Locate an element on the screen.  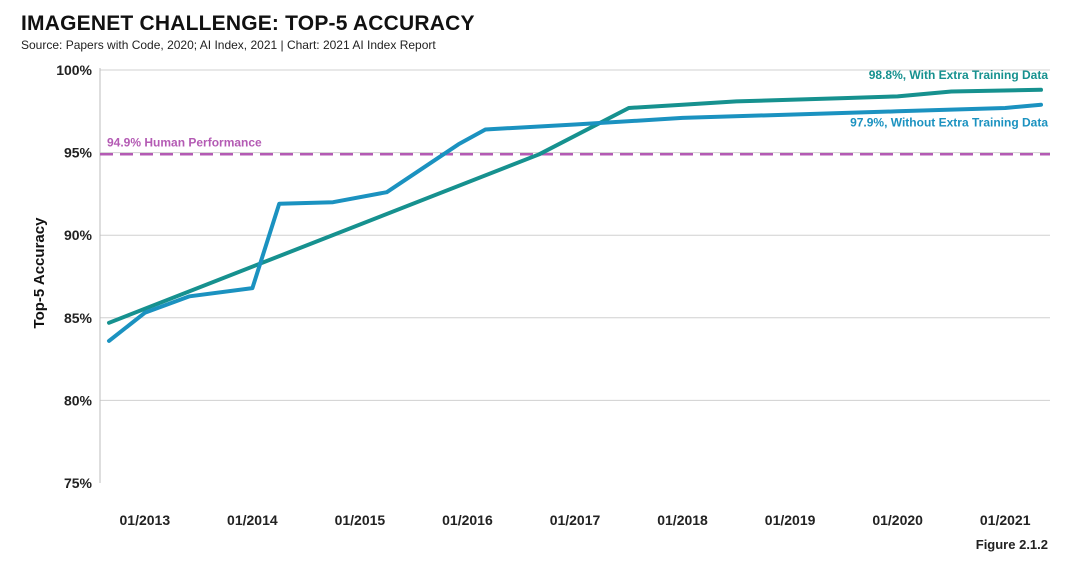
x-tick-label: 01/2021 is located at coordinates (1005, 520).